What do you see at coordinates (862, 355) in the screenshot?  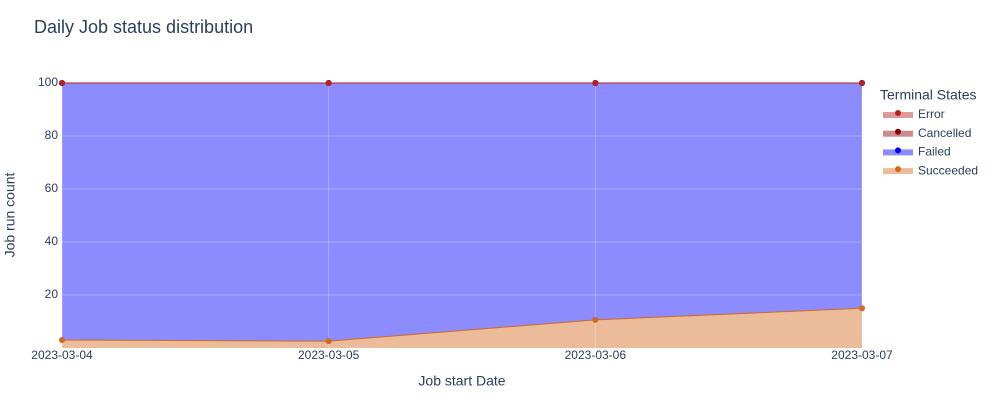 I see `x-tick-label: 2023-03-07` at bounding box center [862, 355].